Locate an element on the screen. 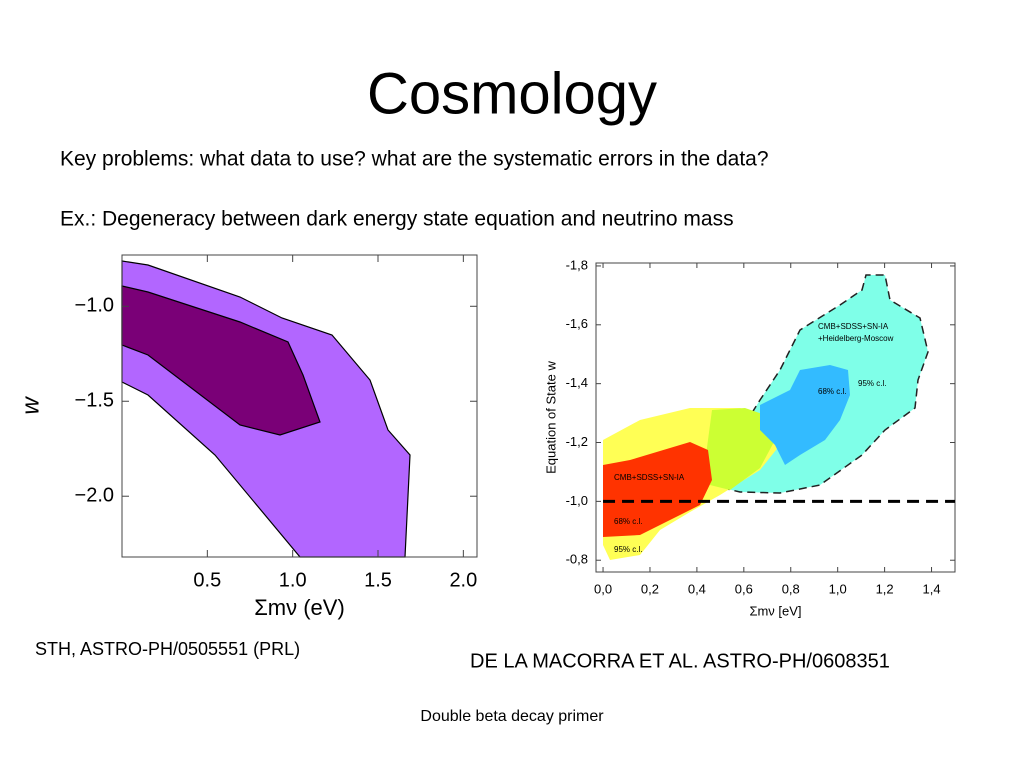 The width and height of the screenshot is (1024, 768). footer: Double beta decay primer is located at coordinates (512, 716).